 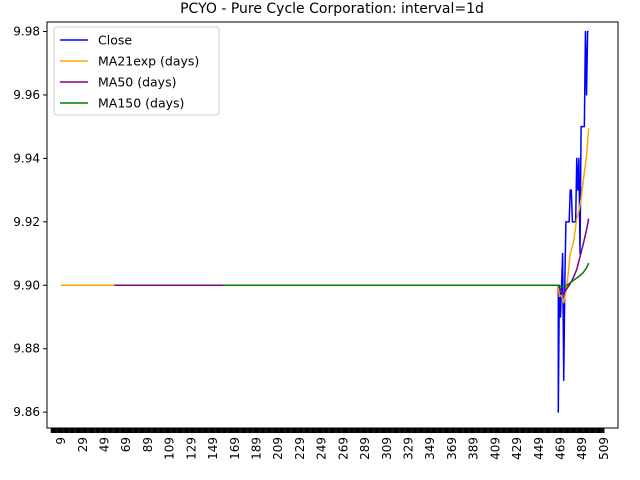 I want to click on y-tick-label: 9.98, so click(x=26, y=32).